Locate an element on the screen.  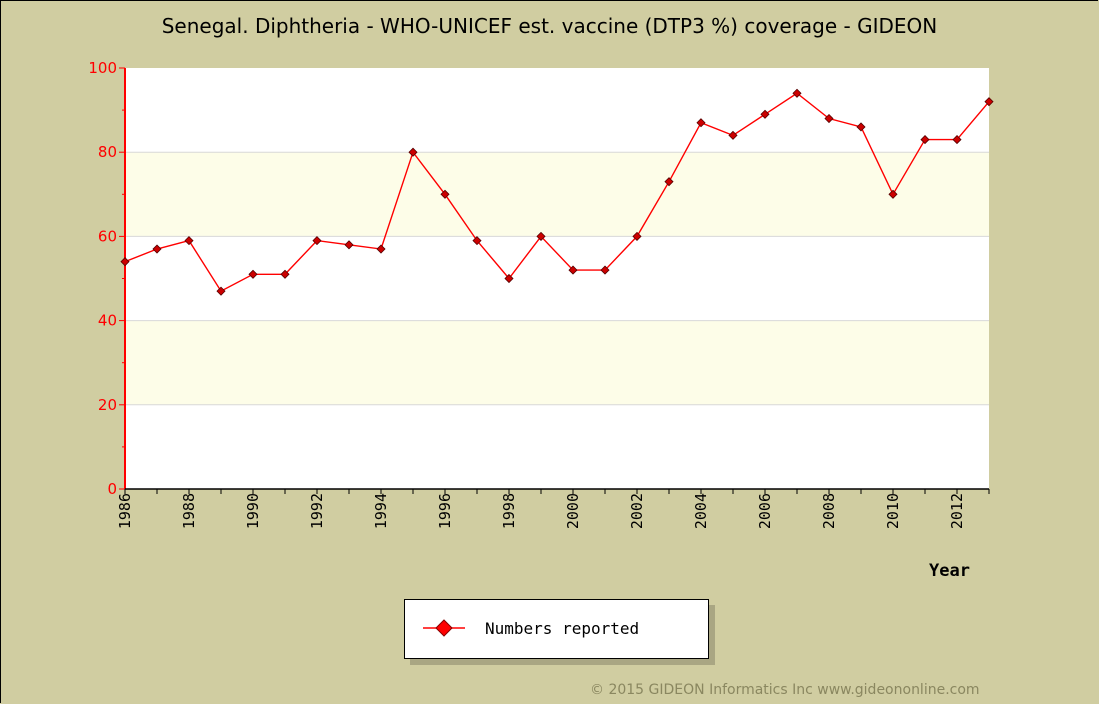
x-tick-label: 2010 is located at coordinates (893, 511).